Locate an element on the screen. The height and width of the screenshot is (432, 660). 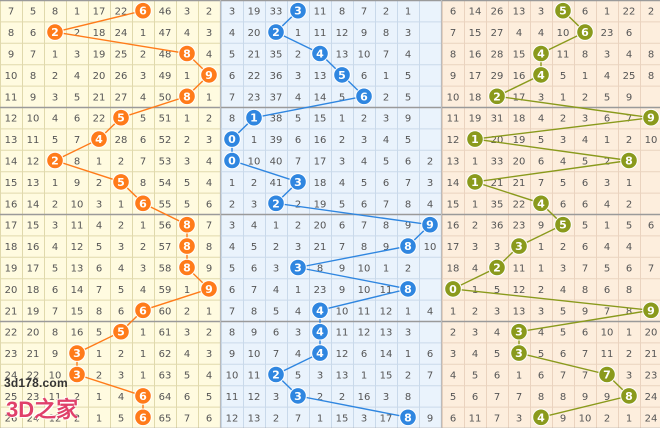
cell-value: 38 is located at coordinates (276, 119).